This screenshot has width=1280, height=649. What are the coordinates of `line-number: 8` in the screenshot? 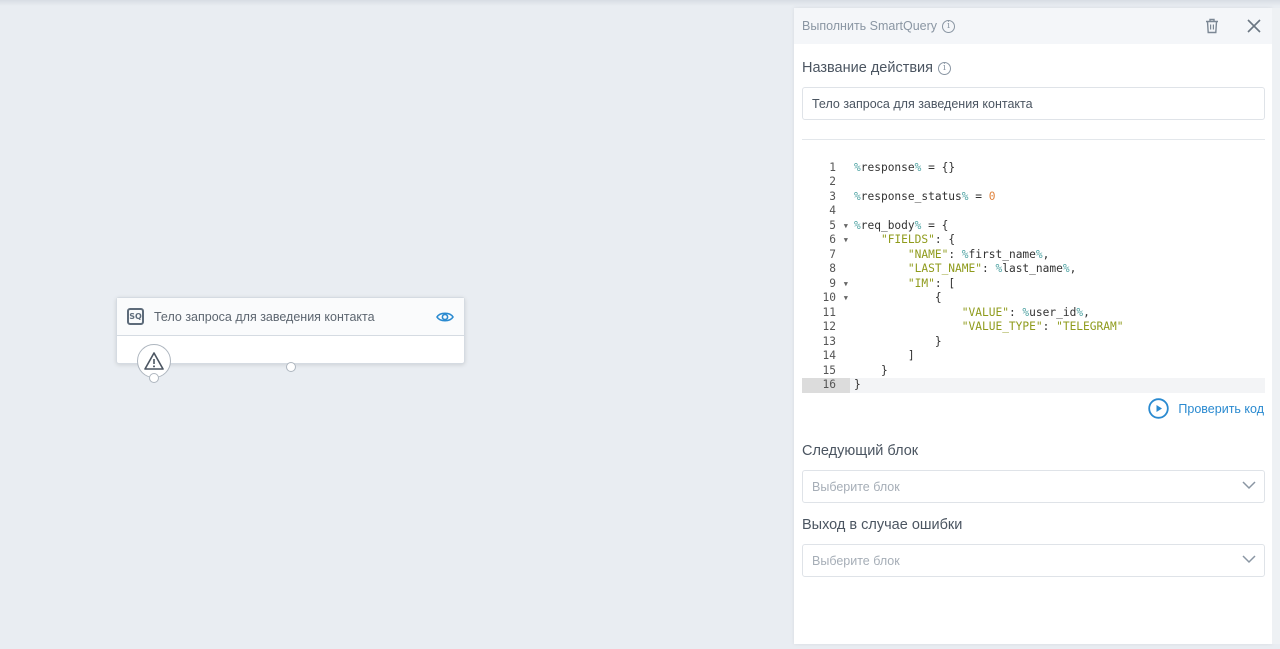 It's located at (826, 269).